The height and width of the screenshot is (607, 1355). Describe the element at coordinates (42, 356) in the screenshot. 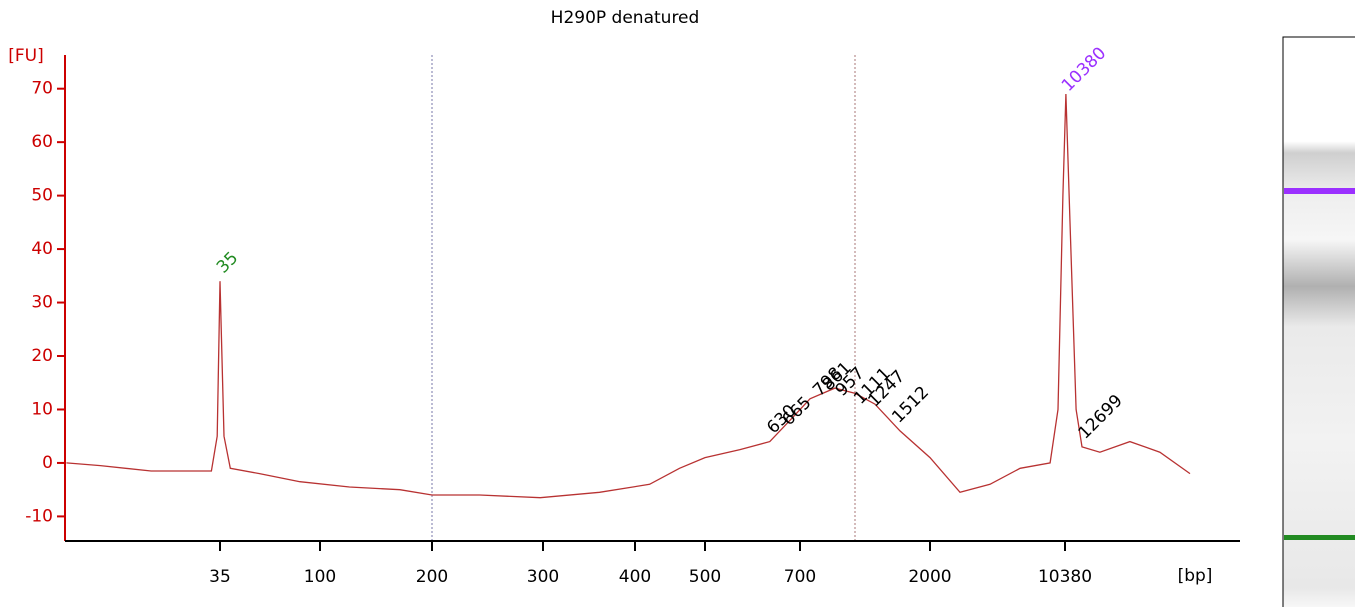

I see `y-tick-label: 20` at that location.